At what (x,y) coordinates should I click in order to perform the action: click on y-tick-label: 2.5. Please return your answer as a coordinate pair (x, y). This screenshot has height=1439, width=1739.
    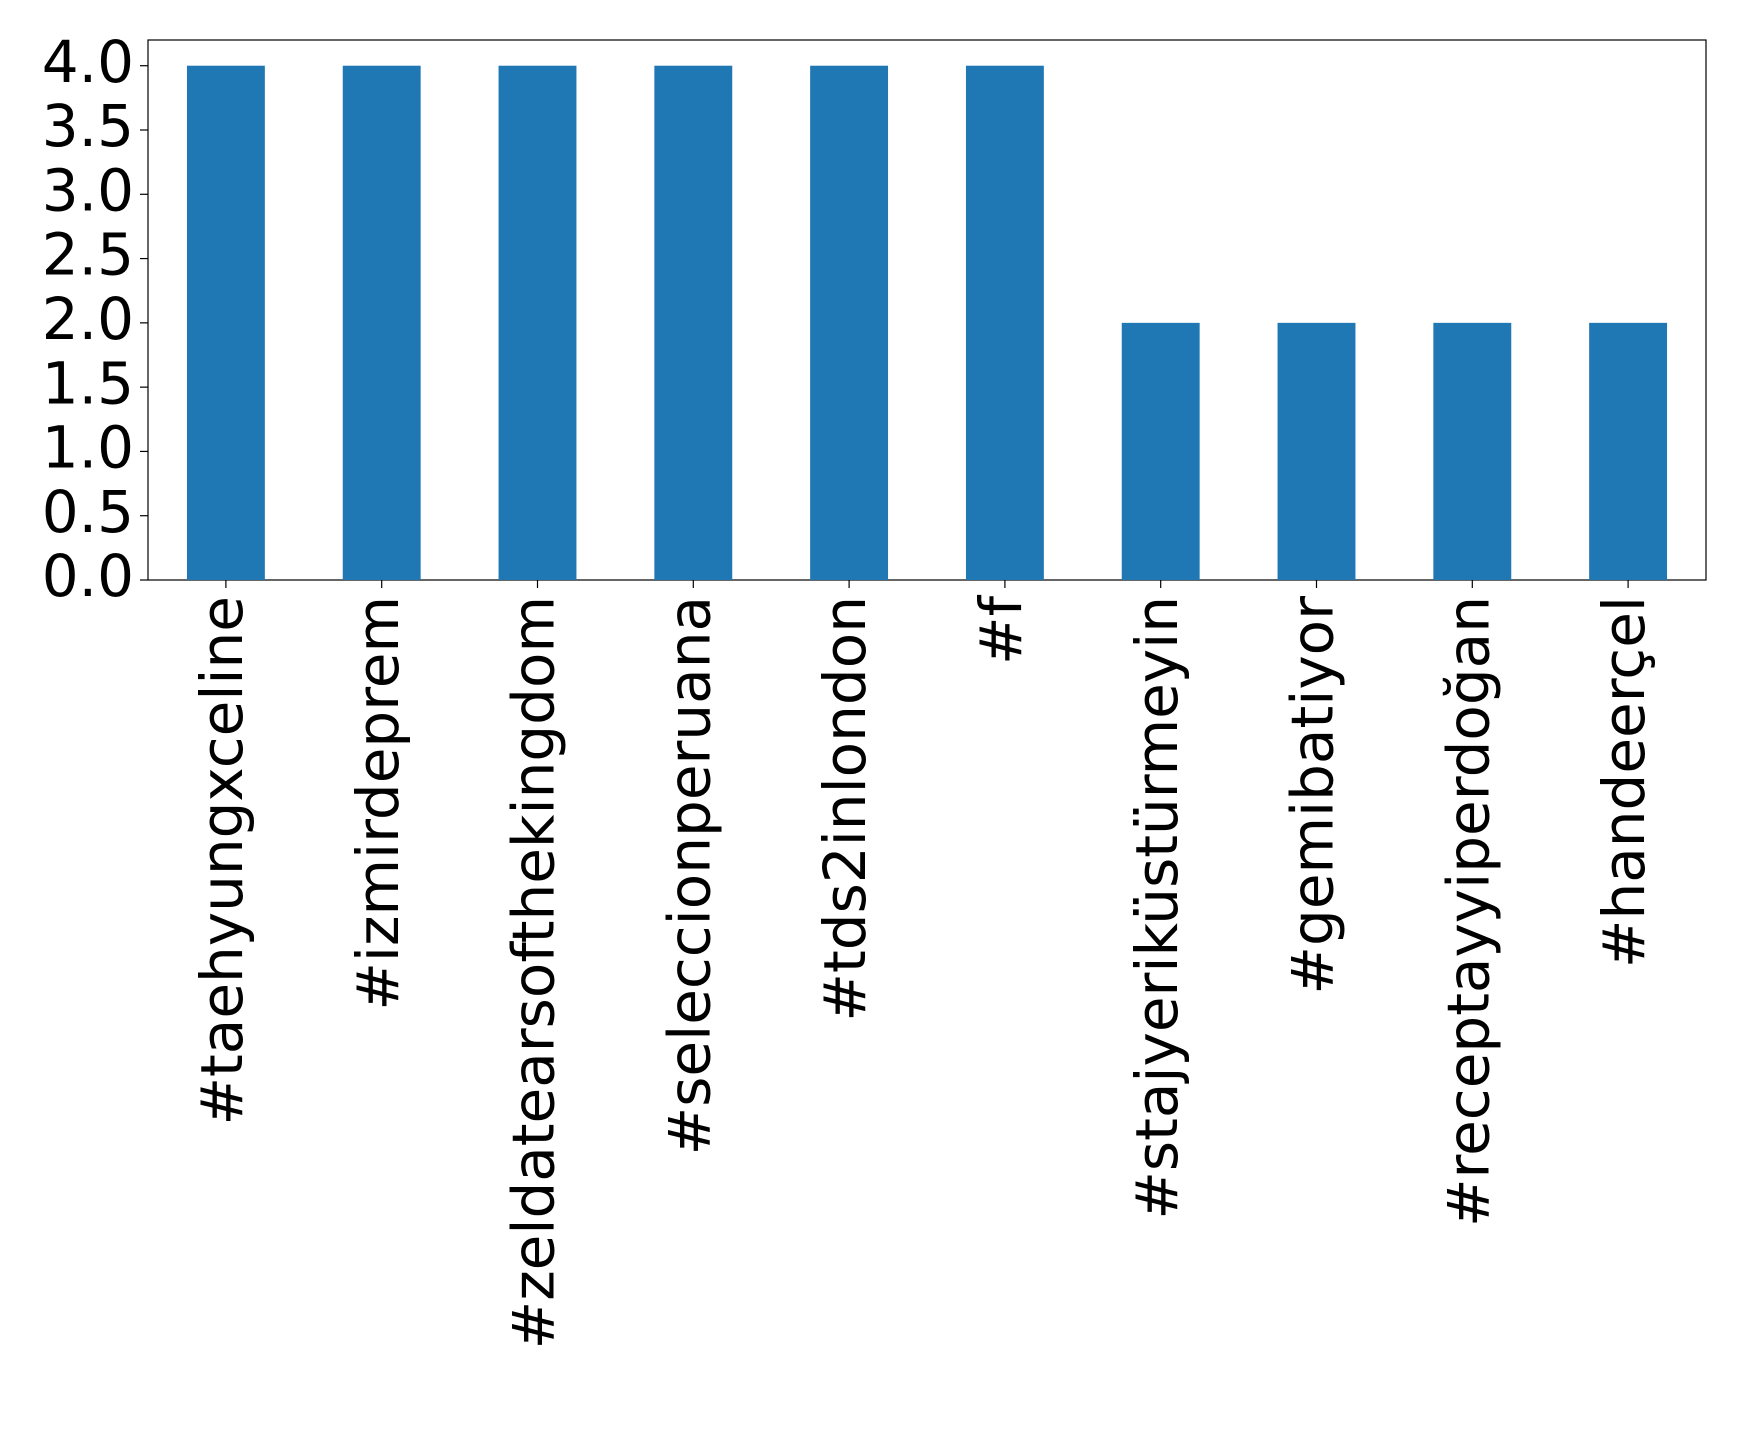
    Looking at the image, I should click on (88, 255).